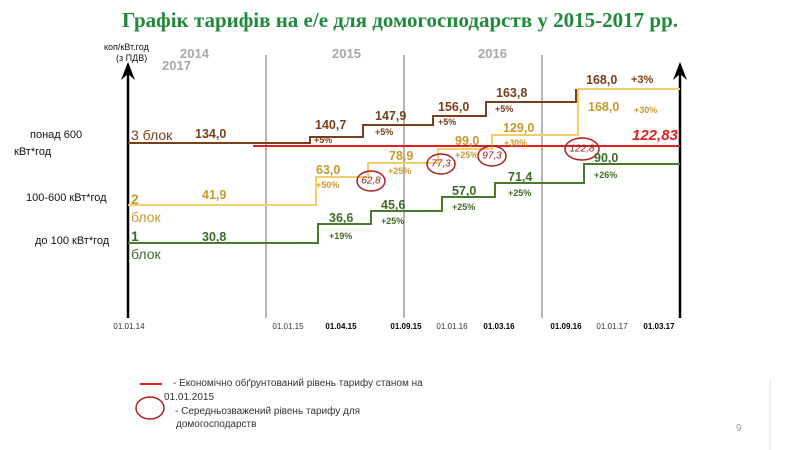 The image size is (800, 450). I want to click on change-label: +26%, so click(606, 175).